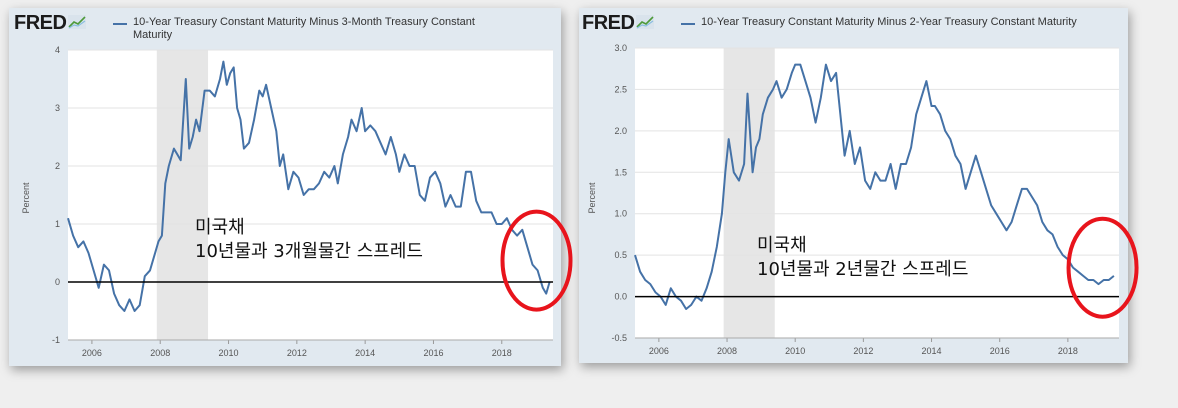 This screenshot has width=1178, height=408. What do you see at coordinates (620, 214) in the screenshot?
I see `y-tick-label: 1.0` at bounding box center [620, 214].